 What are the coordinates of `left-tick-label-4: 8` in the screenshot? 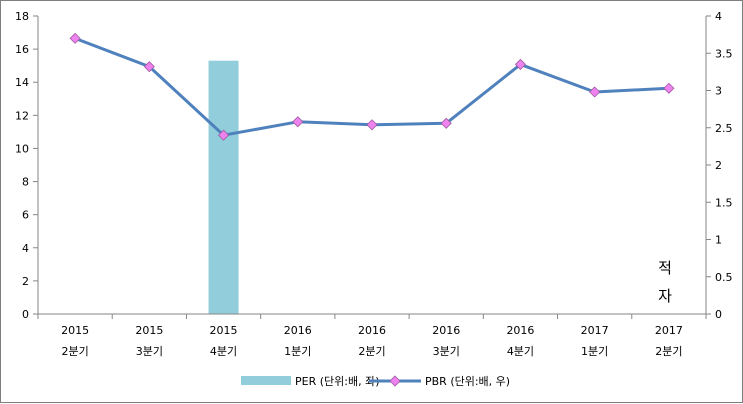 It's located at (25, 182).